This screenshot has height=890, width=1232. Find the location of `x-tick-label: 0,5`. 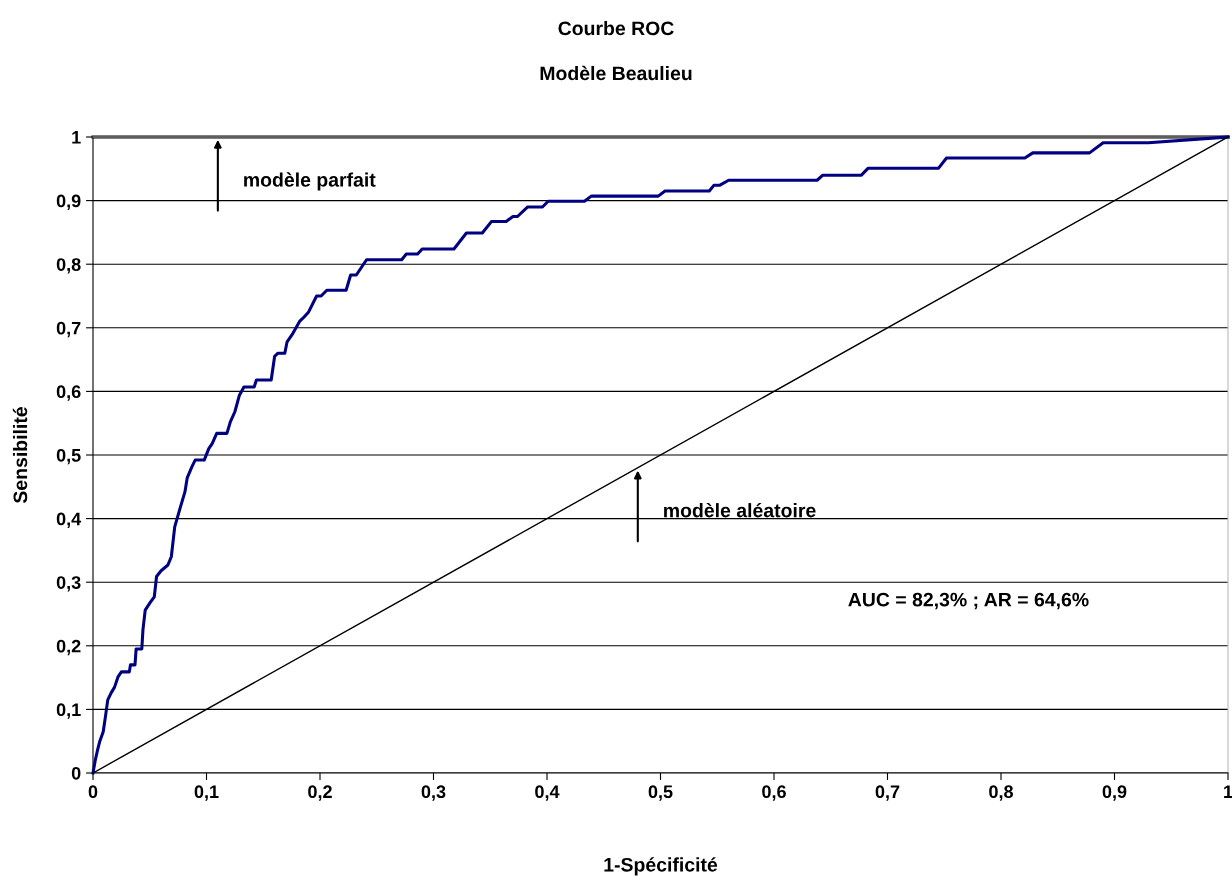

x-tick-label: 0,5 is located at coordinates (660, 793).